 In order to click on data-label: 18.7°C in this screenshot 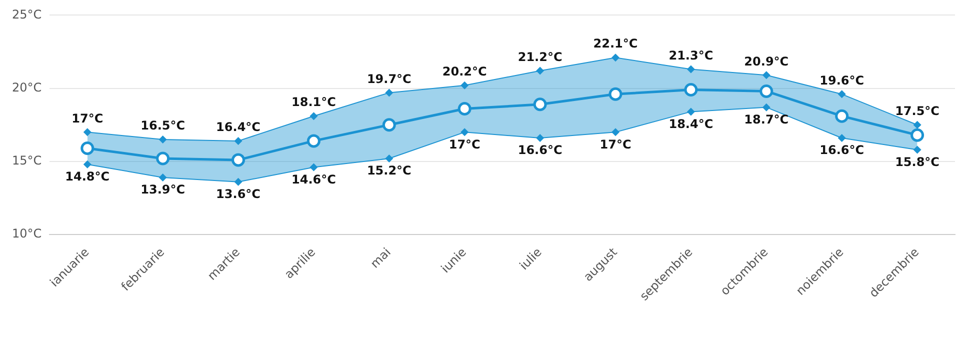, I will do `click(766, 119)`.